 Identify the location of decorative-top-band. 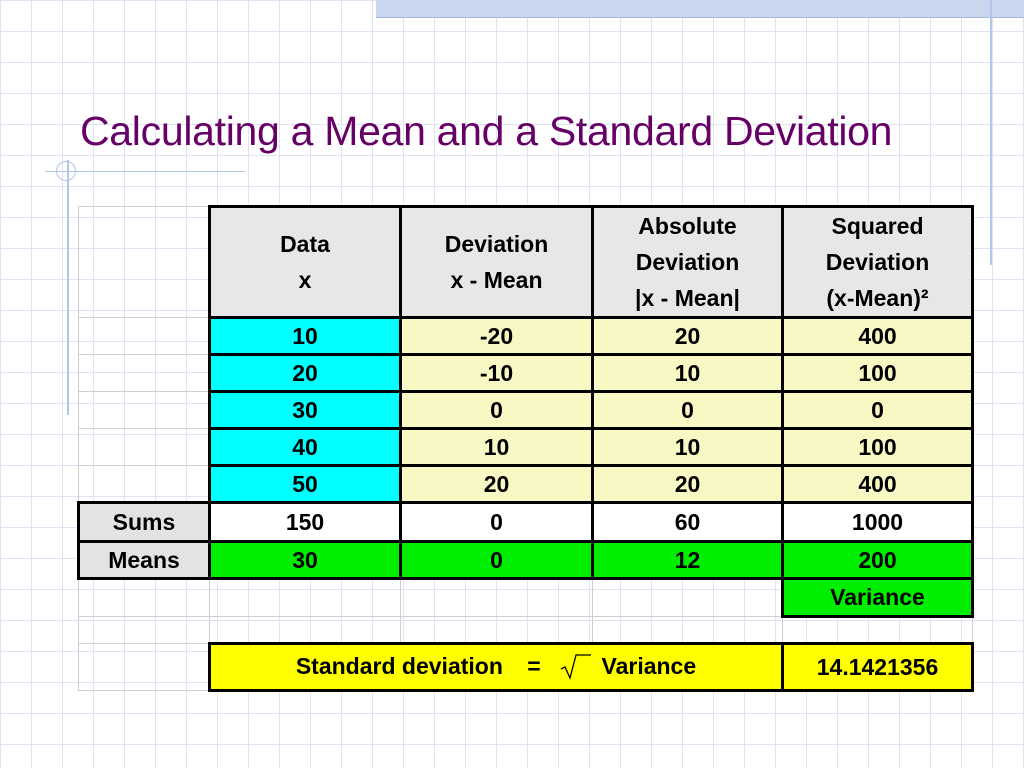
(700, 9).